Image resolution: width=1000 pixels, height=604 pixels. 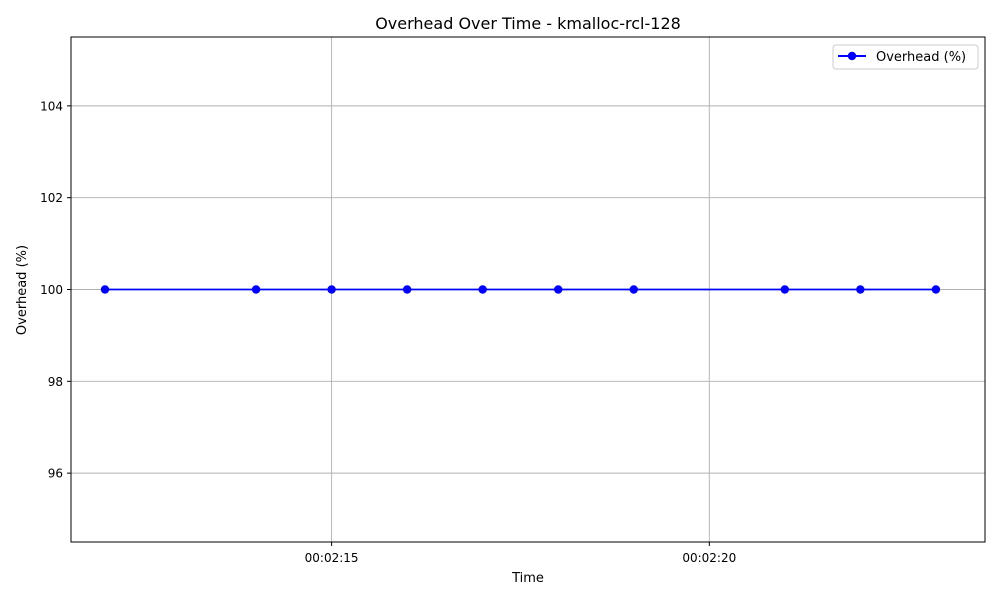 I want to click on series-layer, so click(x=520, y=289).